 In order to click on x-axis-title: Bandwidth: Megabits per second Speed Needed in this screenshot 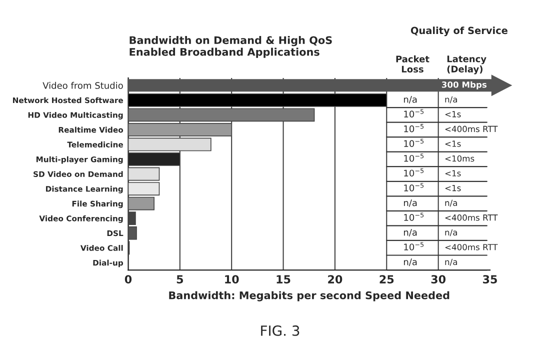, I will do `click(309, 296)`.